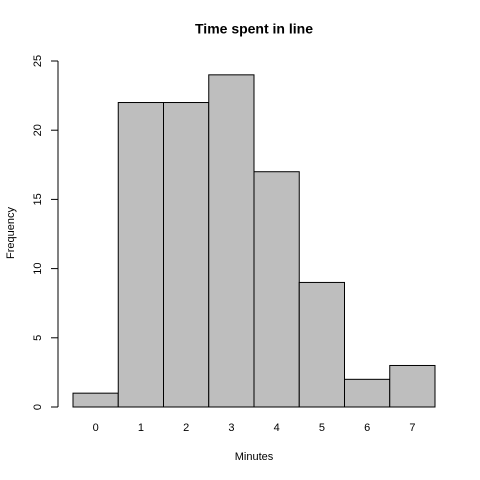 This screenshot has height=480, width=480. What do you see at coordinates (38, 199) in the screenshot?
I see `y-tick-label: 15` at bounding box center [38, 199].